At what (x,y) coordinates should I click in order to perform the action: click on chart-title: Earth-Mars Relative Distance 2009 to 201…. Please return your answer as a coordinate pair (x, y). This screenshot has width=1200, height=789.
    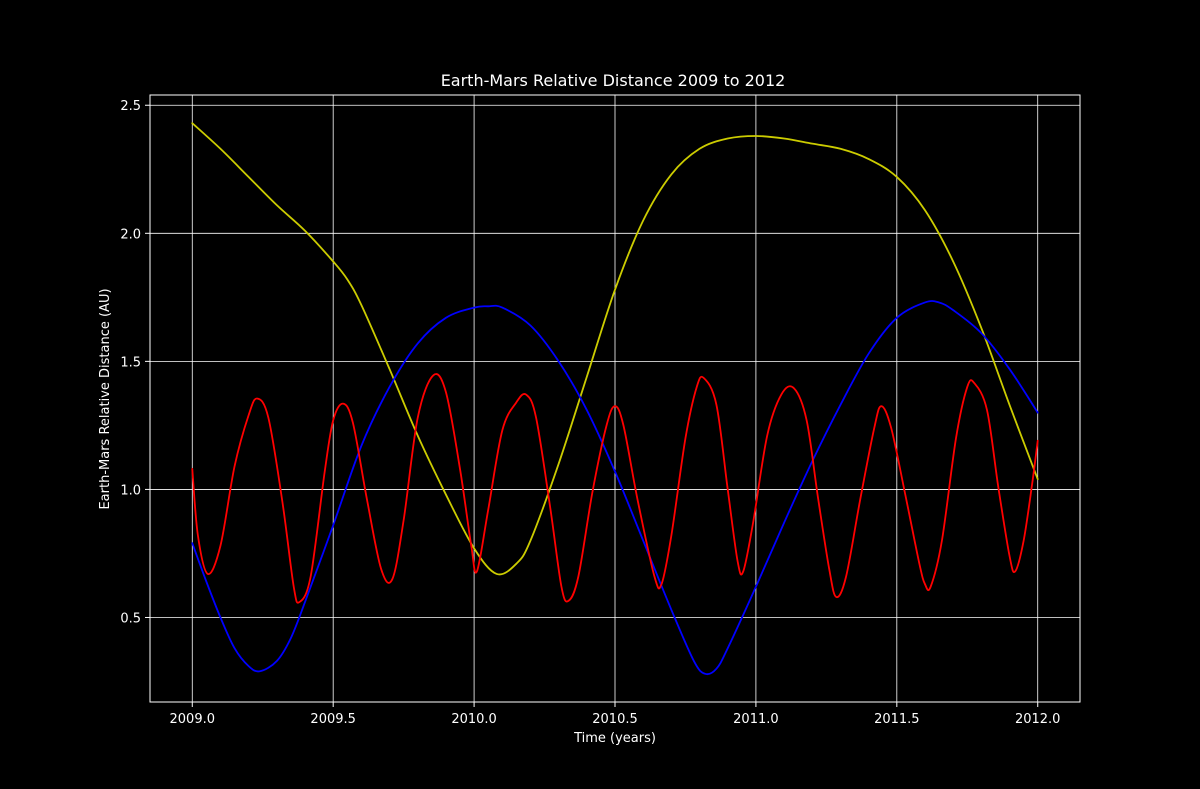
    Looking at the image, I should click on (613, 80).